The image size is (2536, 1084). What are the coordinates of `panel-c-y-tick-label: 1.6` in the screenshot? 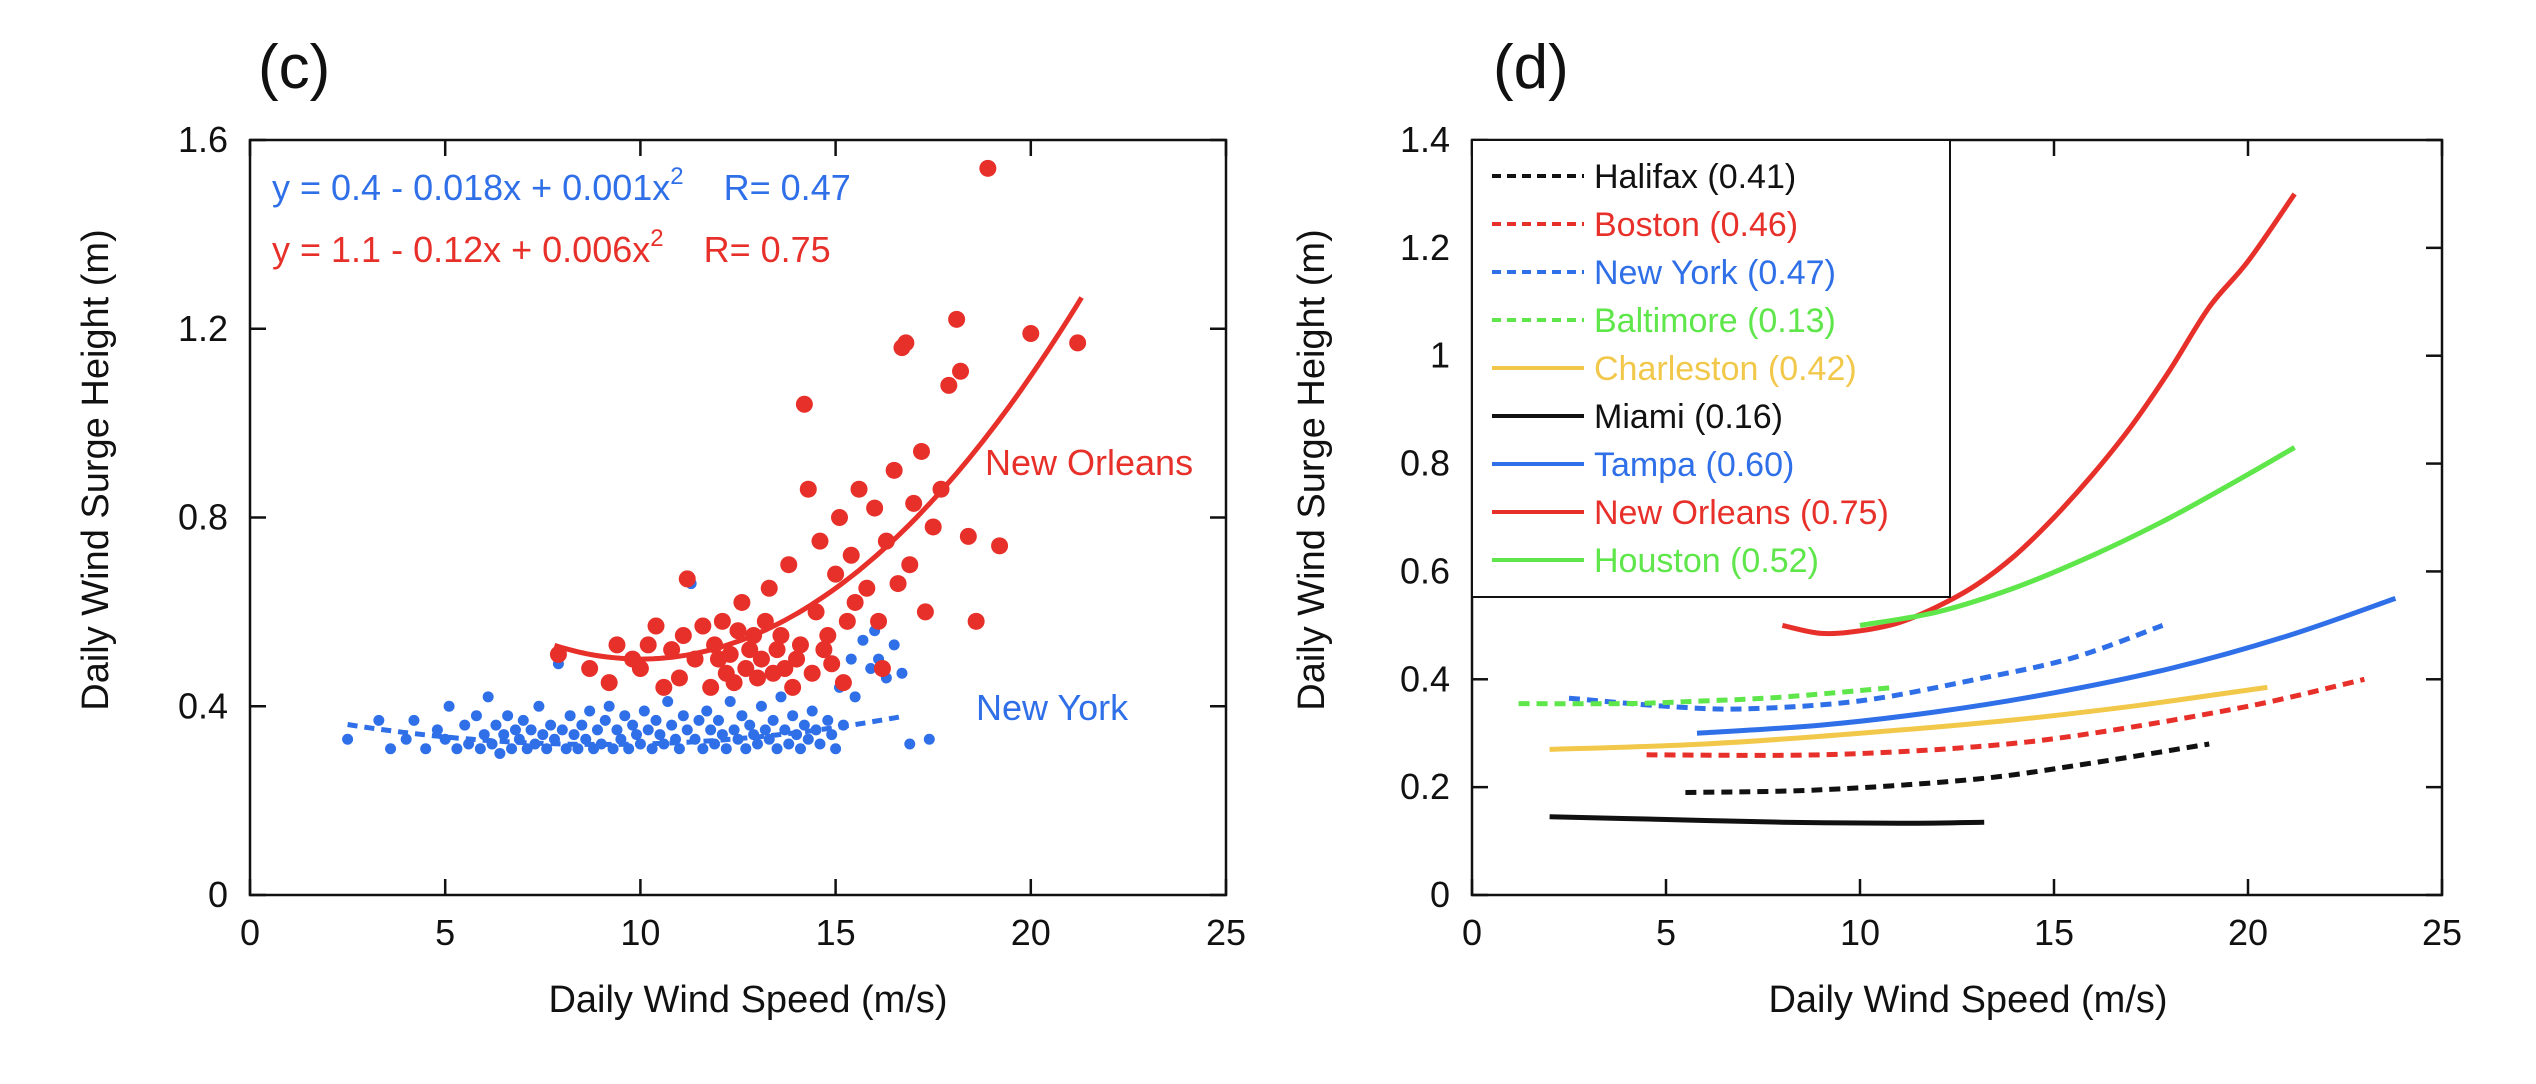 It's located at (203, 139).